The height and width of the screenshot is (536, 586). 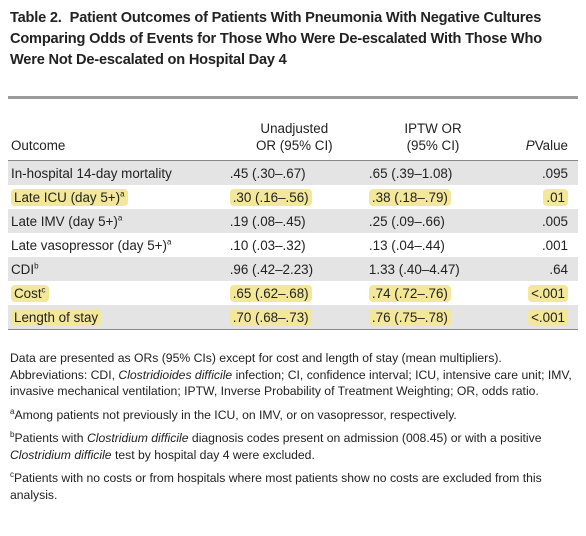 What do you see at coordinates (36, 18) in the screenshot?
I see `table-label: Table 2.` at bounding box center [36, 18].